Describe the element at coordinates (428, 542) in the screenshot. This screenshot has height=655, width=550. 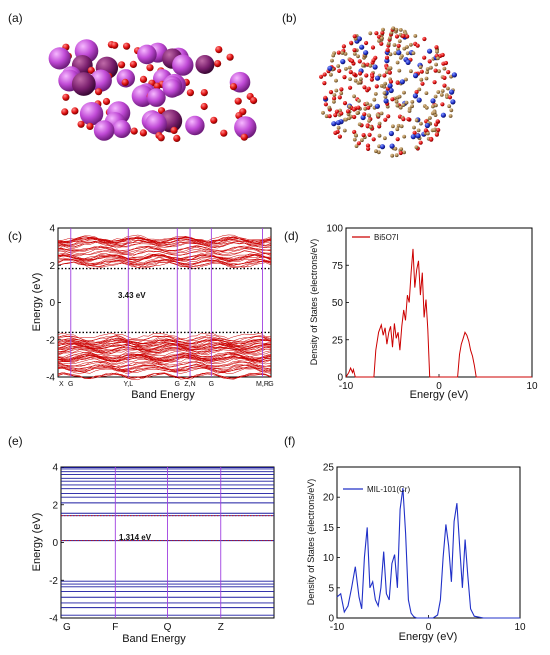
I see `plot-frame-f` at that location.